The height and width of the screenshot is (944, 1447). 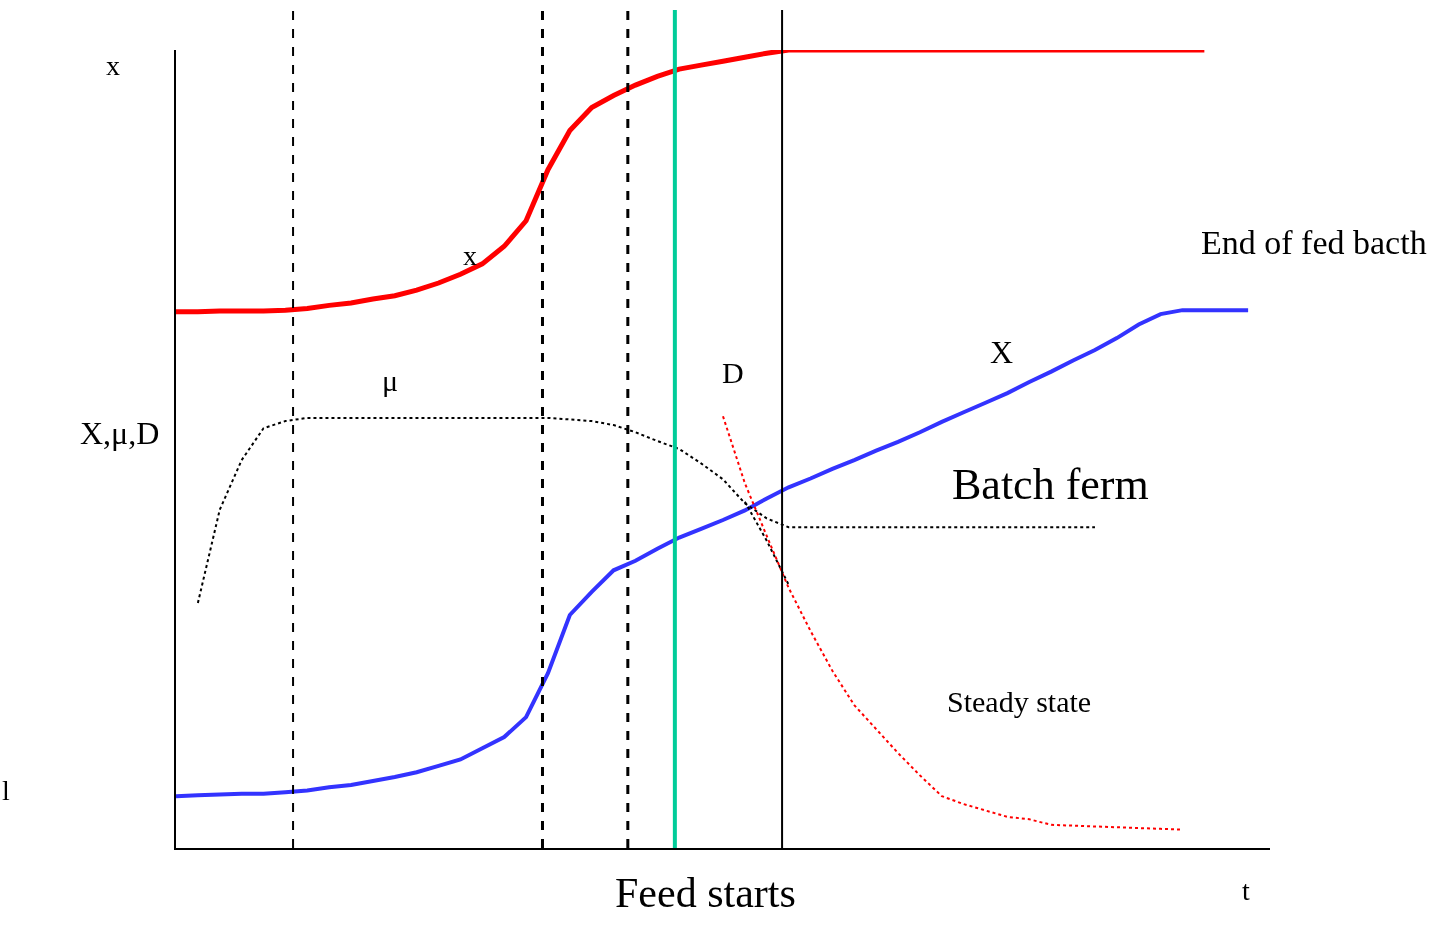 I want to click on text: x, so click(x=113, y=65).